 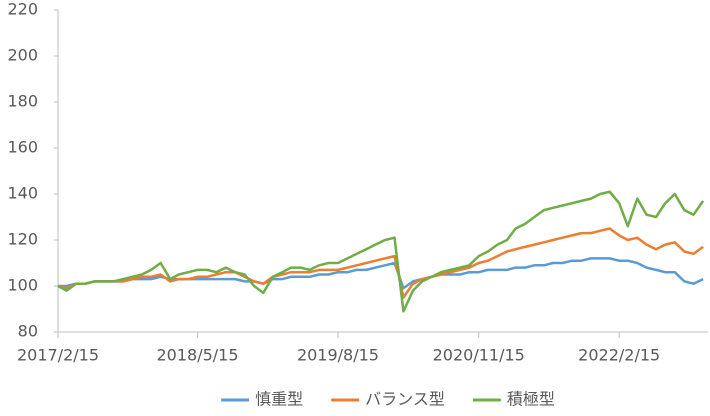 I want to click on y-tick-label: 220, so click(x=22, y=9).